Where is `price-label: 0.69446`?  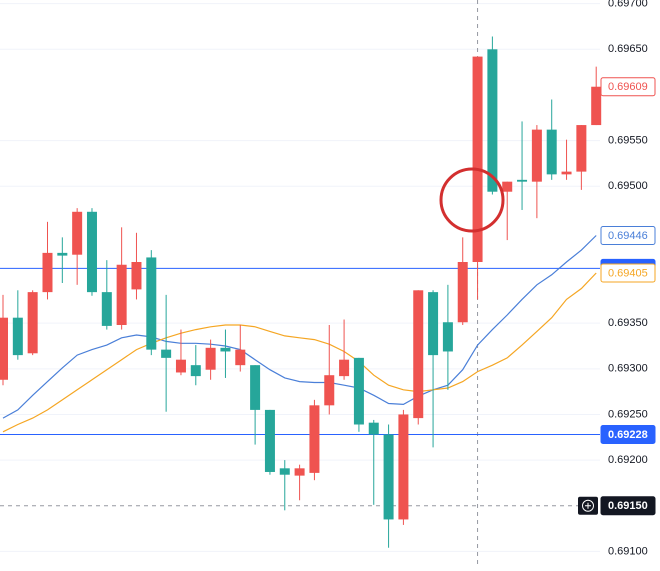
price-label: 0.69446 is located at coordinates (628, 236).